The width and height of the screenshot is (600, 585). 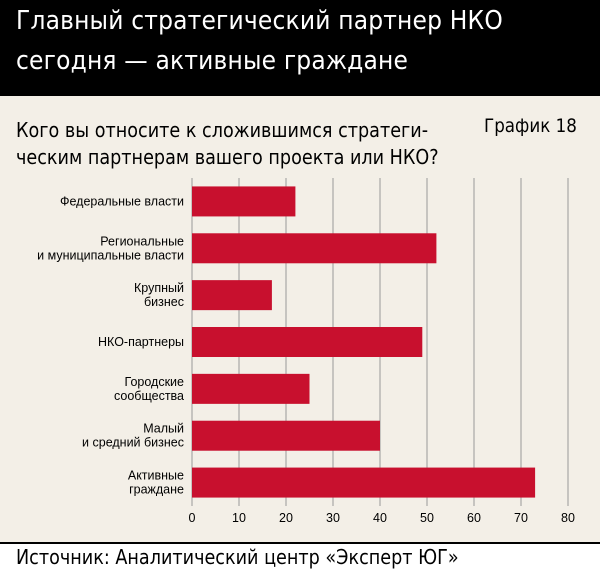 What do you see at coordinates (122, 201) in the screenshot?
I see `category-label: Федеральные власти` at bounding box center [122, 201].